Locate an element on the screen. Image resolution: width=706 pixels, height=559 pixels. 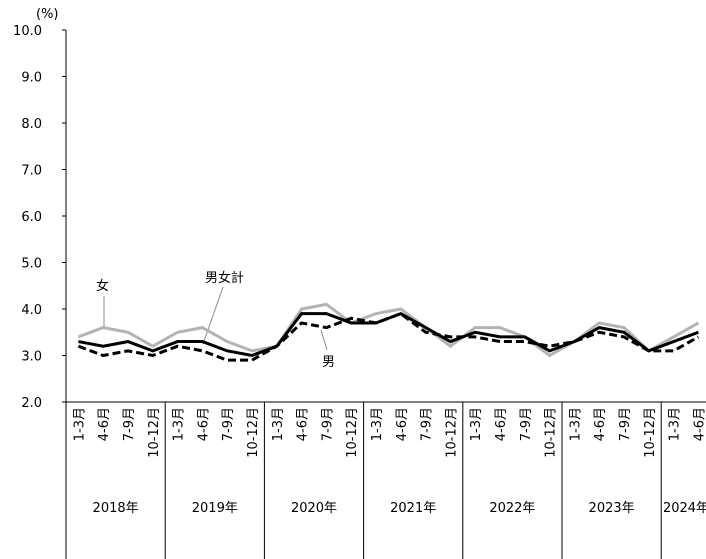
year-label: 2021年 is located at coordinates (413, 508).